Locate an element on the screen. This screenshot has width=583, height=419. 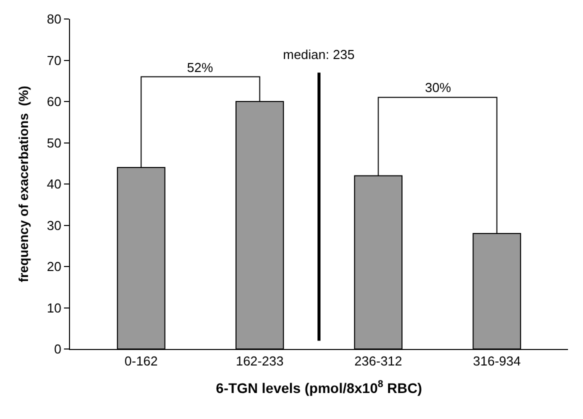
y-tick-label: 80 is located at coordinates (54, 19).